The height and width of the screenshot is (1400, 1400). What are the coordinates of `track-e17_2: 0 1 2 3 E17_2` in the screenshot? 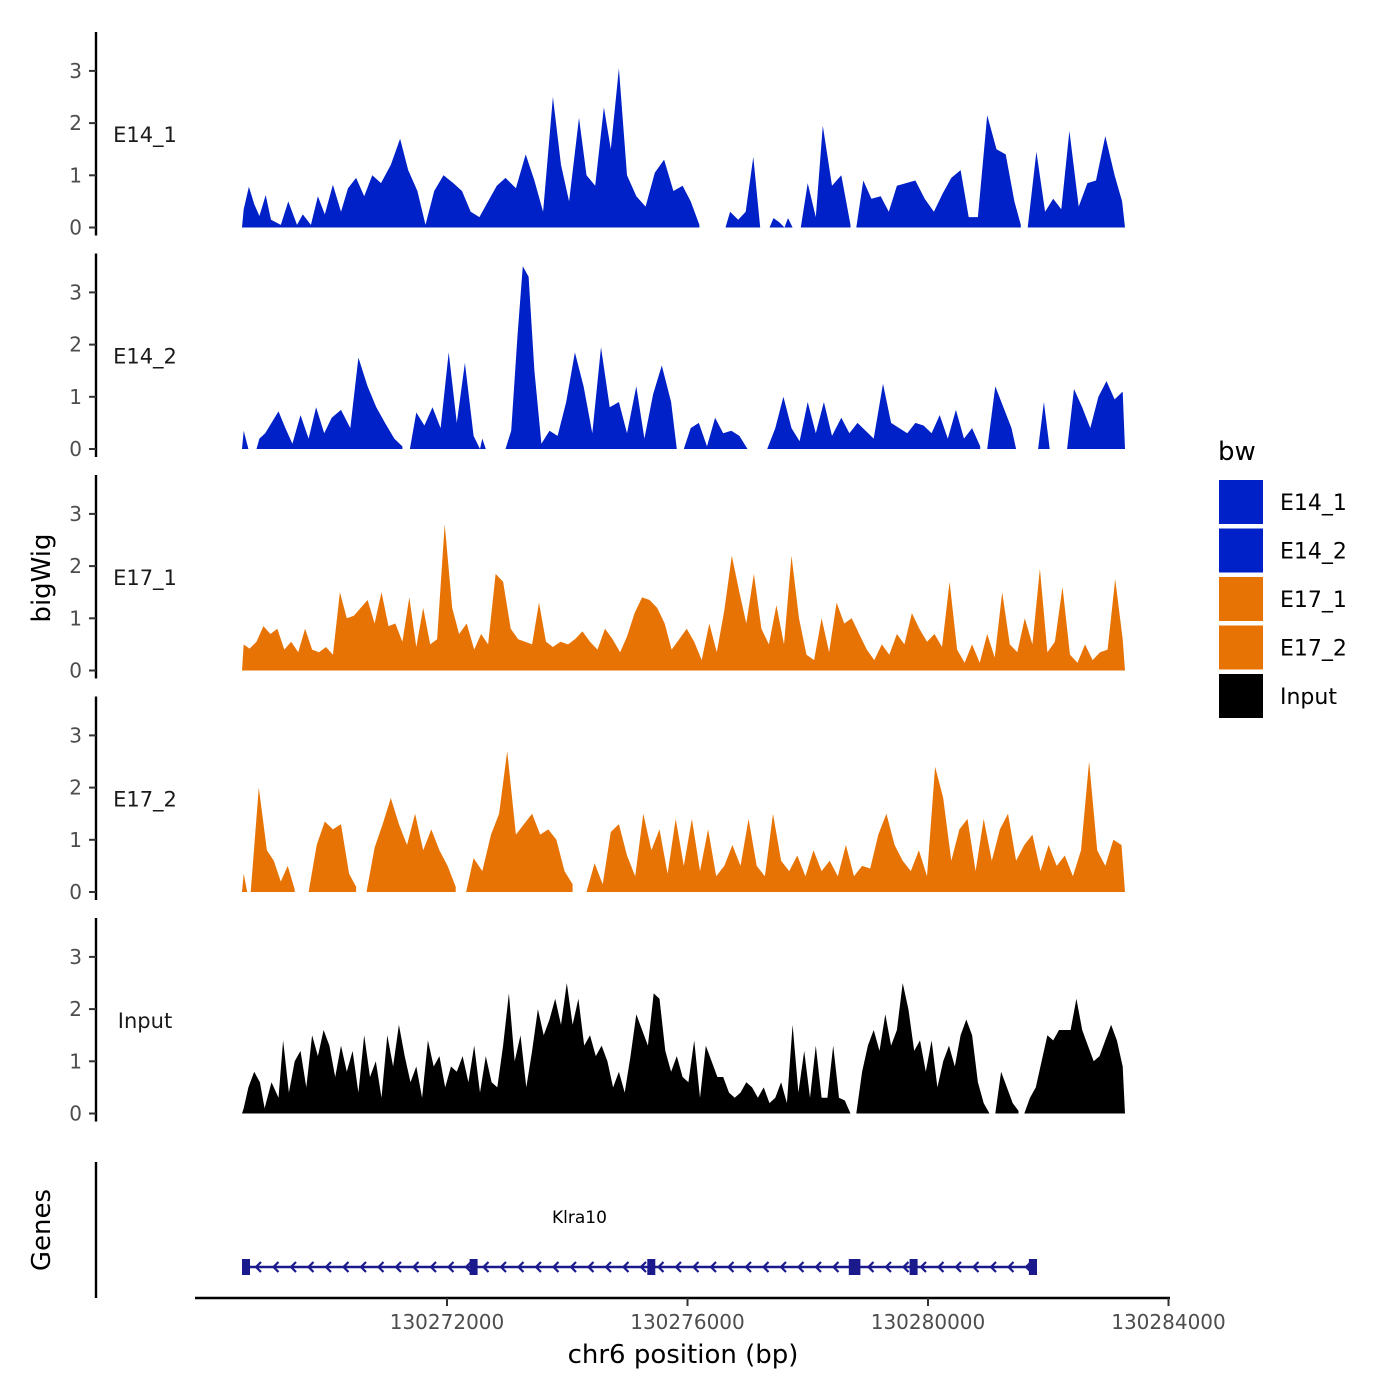 It's located at (597, 800).